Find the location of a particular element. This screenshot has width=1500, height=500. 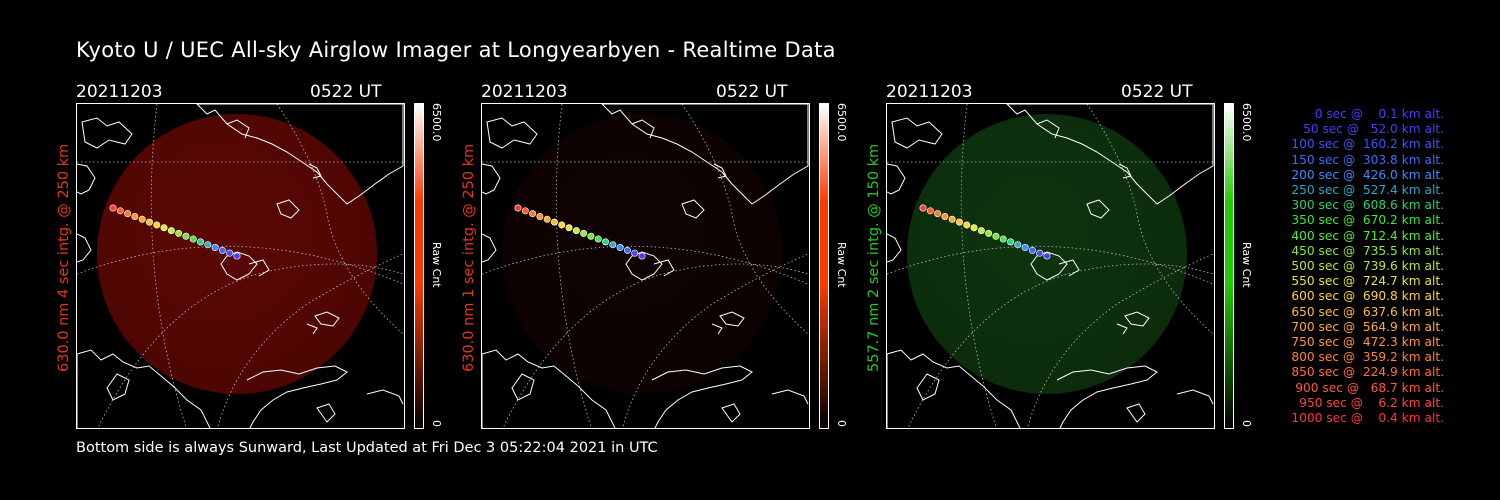

legend-entry: 300 sec @ 608.6 km alt. is located at coordinates (1367, 205).